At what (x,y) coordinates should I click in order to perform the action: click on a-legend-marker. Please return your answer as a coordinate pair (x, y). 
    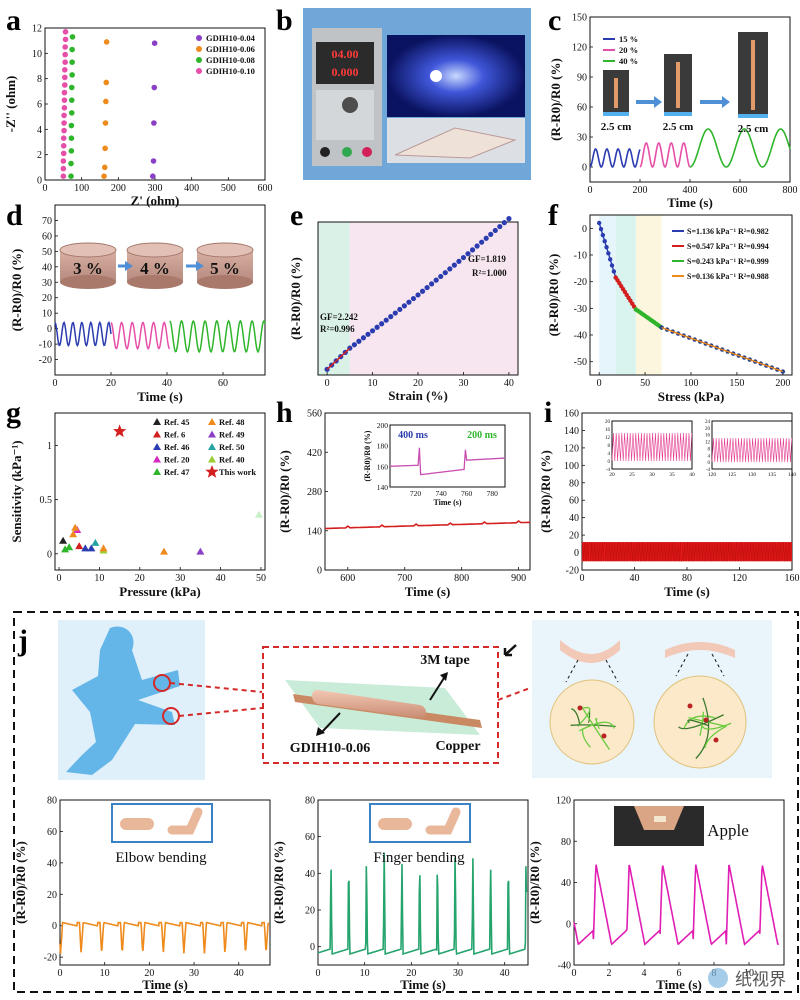
    Looking at the image, I should click on (199, 71).